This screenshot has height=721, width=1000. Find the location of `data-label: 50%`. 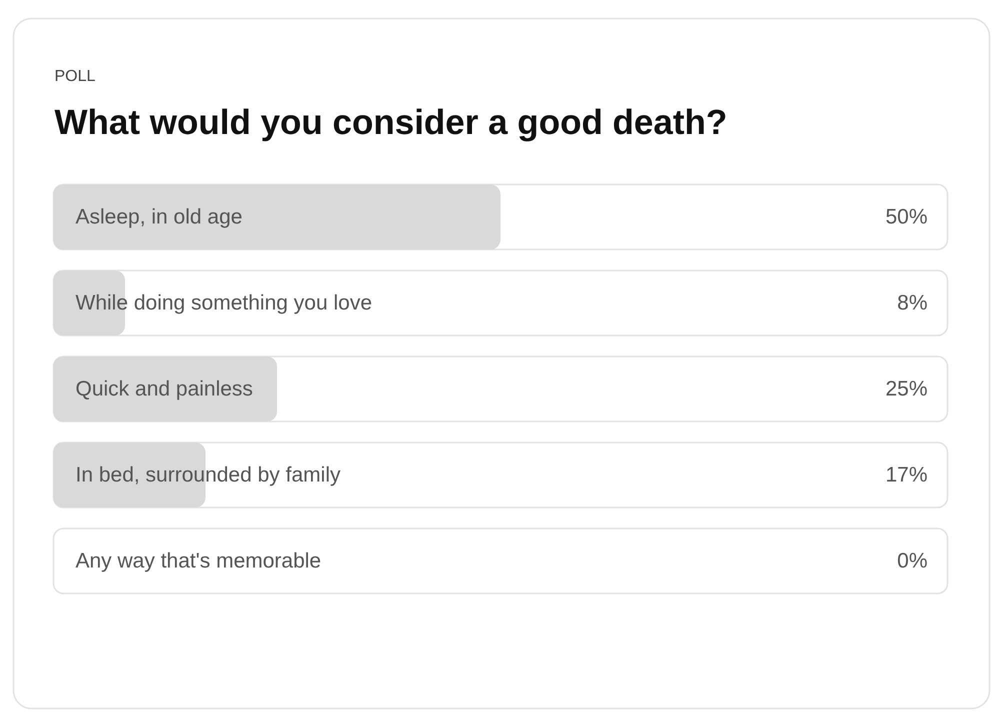

data-label: 50% is located at coordinates (906, 217).